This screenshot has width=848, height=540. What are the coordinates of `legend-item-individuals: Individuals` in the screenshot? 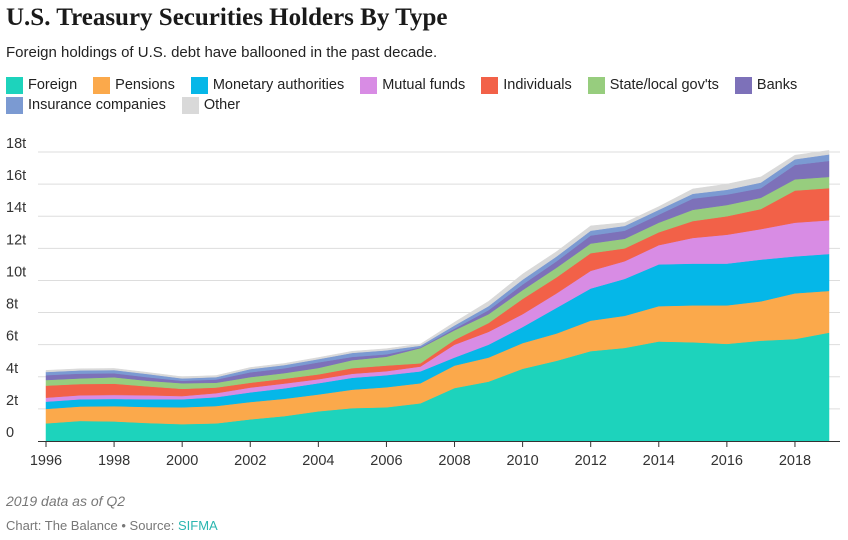 It's located at (526, 85).